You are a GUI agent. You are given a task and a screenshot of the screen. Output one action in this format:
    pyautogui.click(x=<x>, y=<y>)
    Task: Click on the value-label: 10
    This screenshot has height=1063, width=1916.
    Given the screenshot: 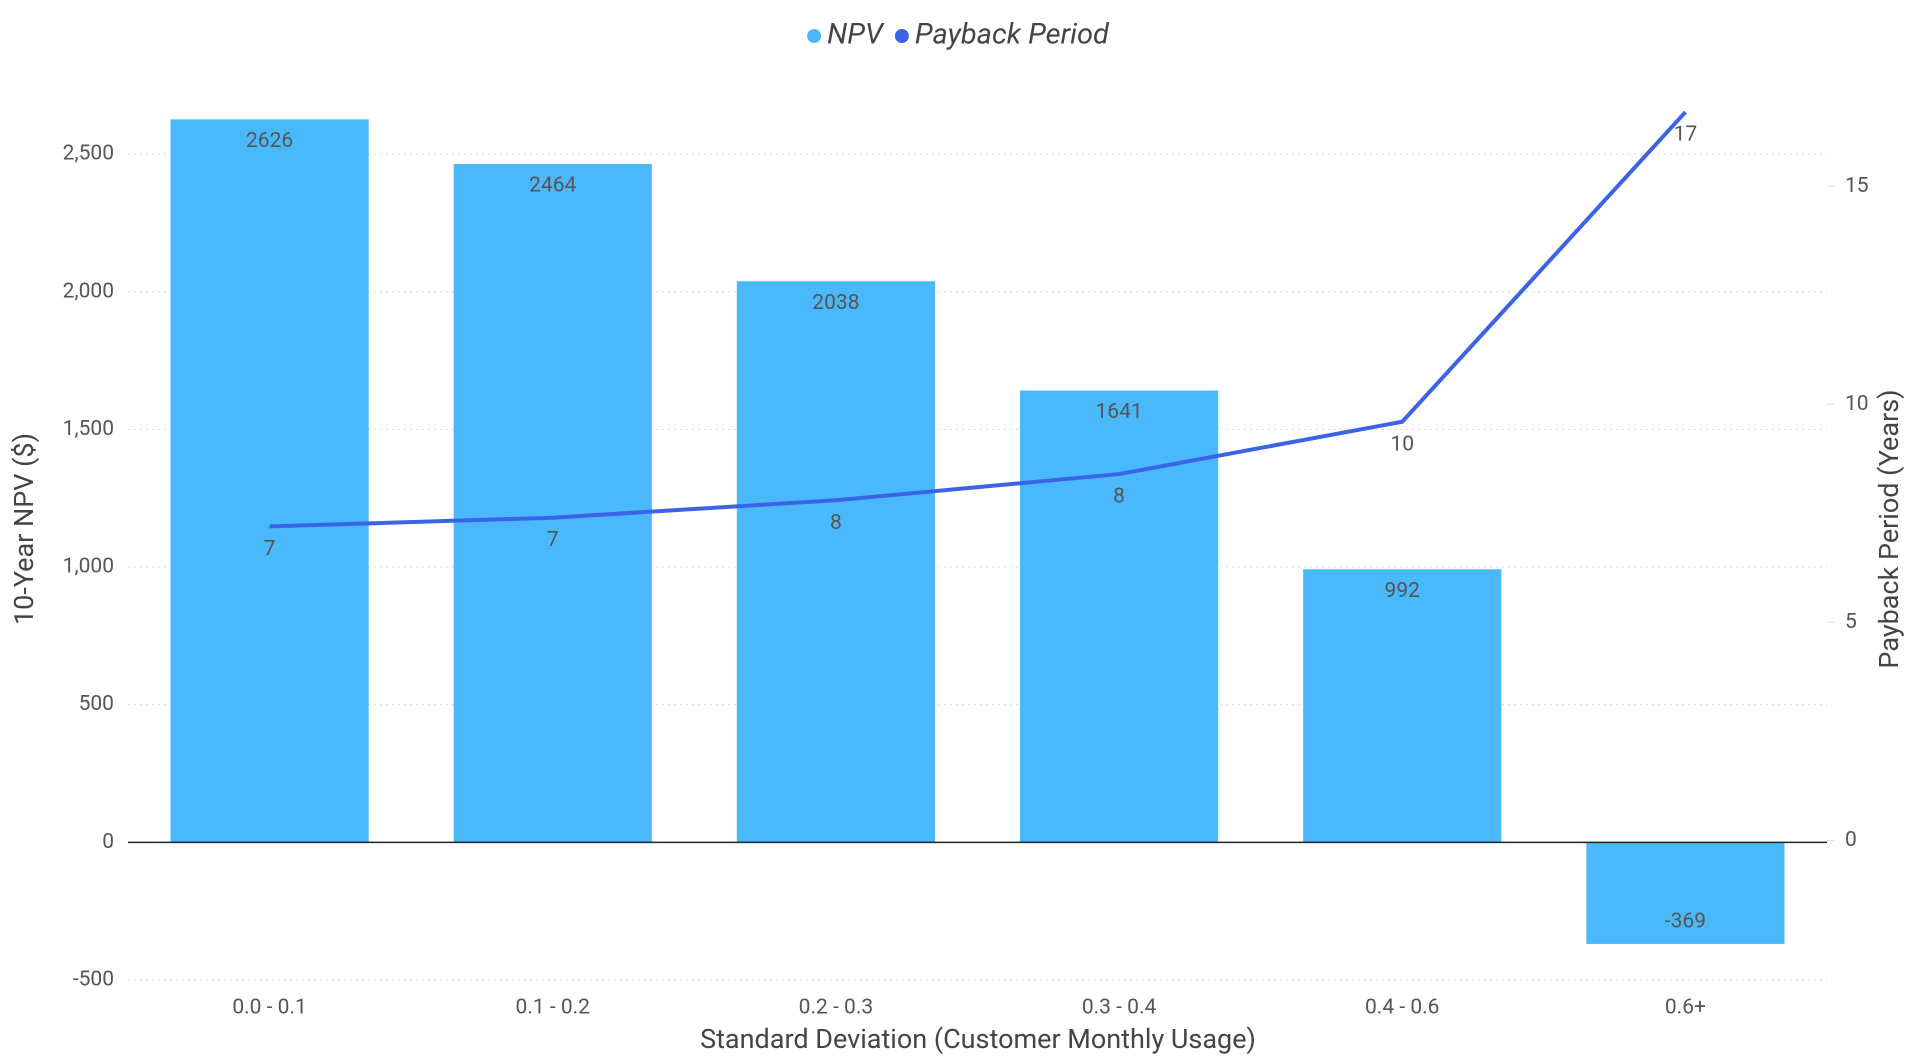 What is the action you would take?
    pyautogui.click(x=1402, y=444)
    